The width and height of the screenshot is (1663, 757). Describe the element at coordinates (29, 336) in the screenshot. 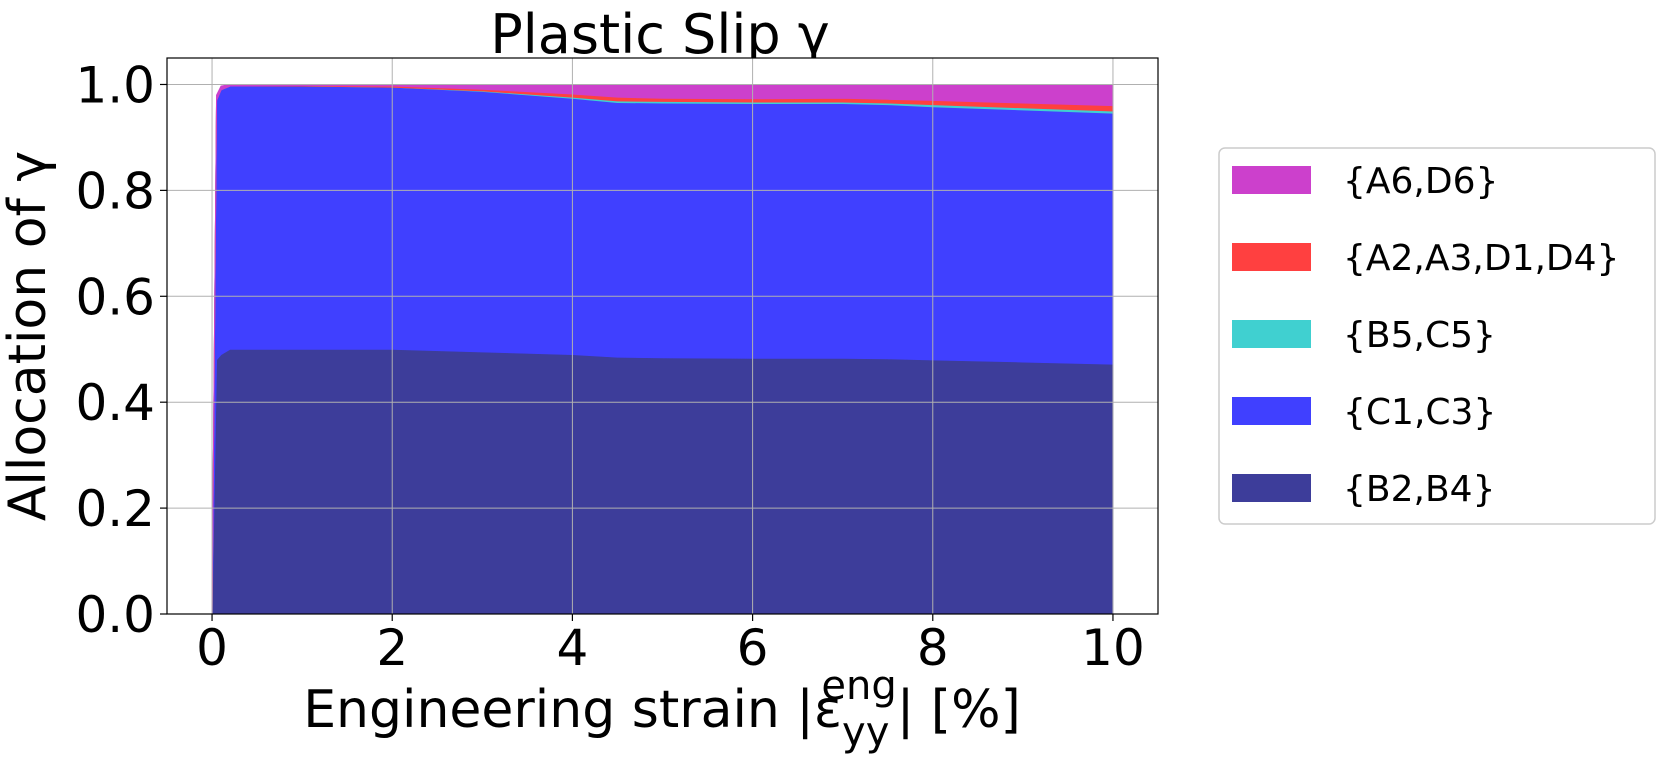

I see `y-axis-label: Allocation of γ` at that location.